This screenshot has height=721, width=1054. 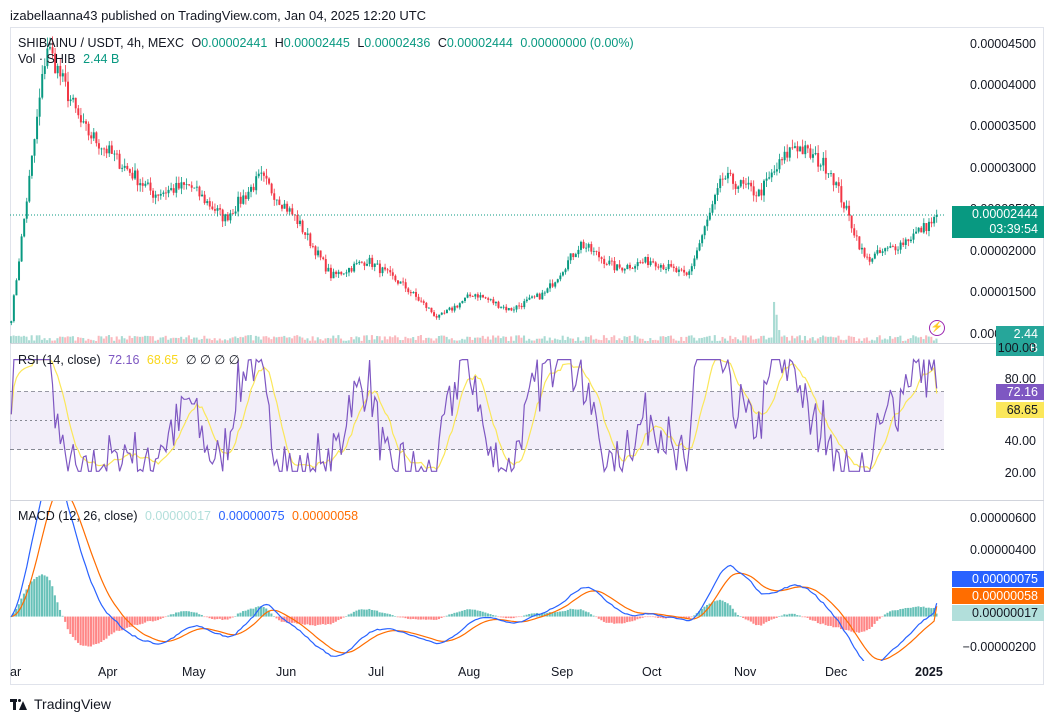 What do you see at coordinates (59, 360) in the screenshot?
I see `rsi-label: RSI (14, close)` at bounding box center [59, 360].